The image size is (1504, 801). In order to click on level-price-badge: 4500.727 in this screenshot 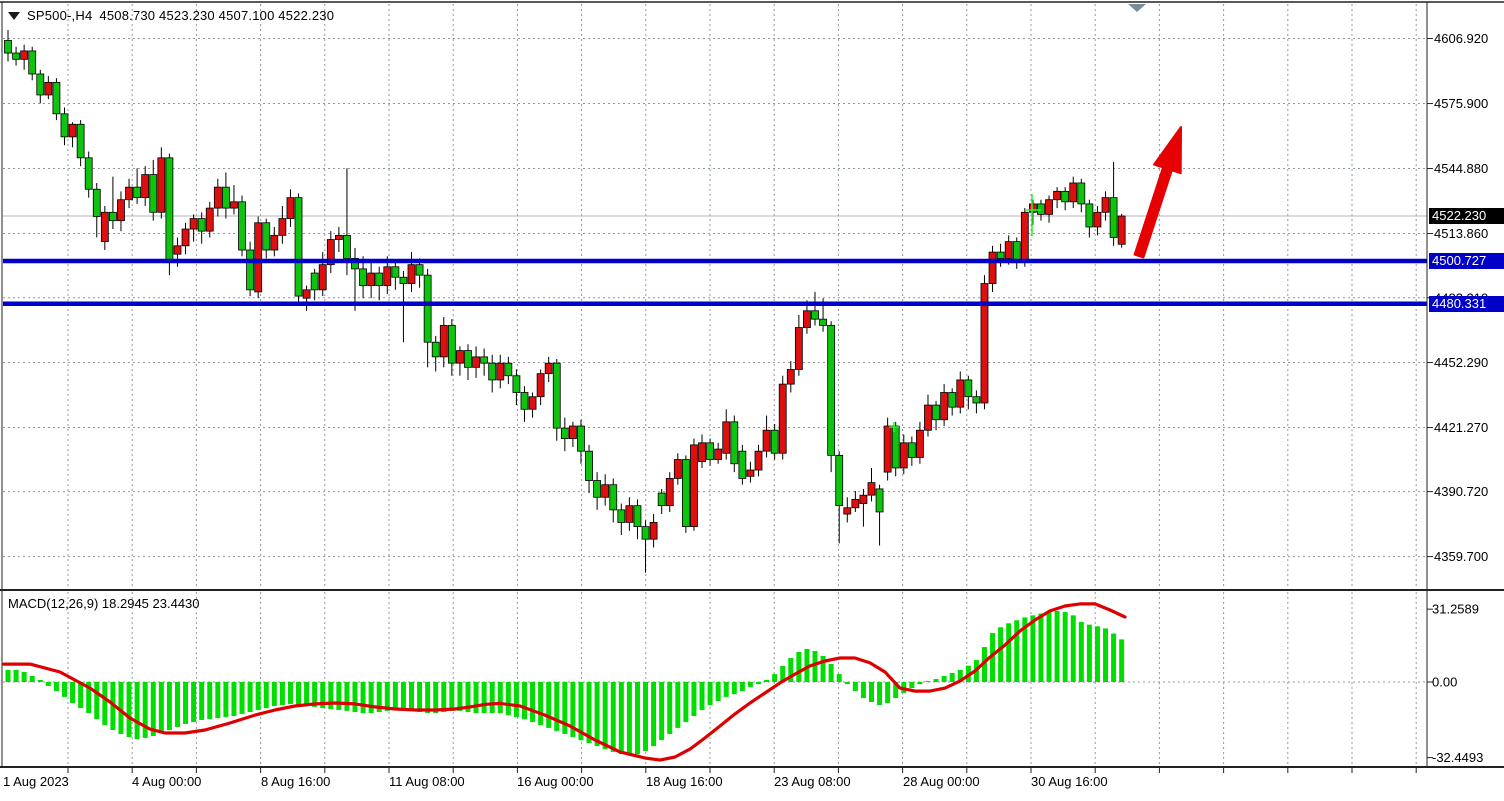, I will do `click(1466, 261)`.